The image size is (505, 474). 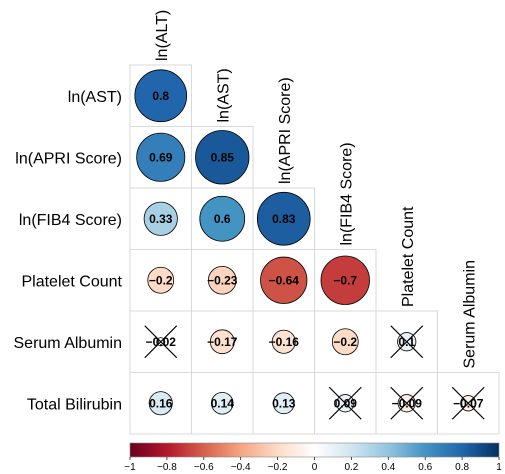 What do you see at coordinates (241, 467) in the screenshot?
I see `colorbar-tick-label: −0.4` at bounding box center [241, 467].